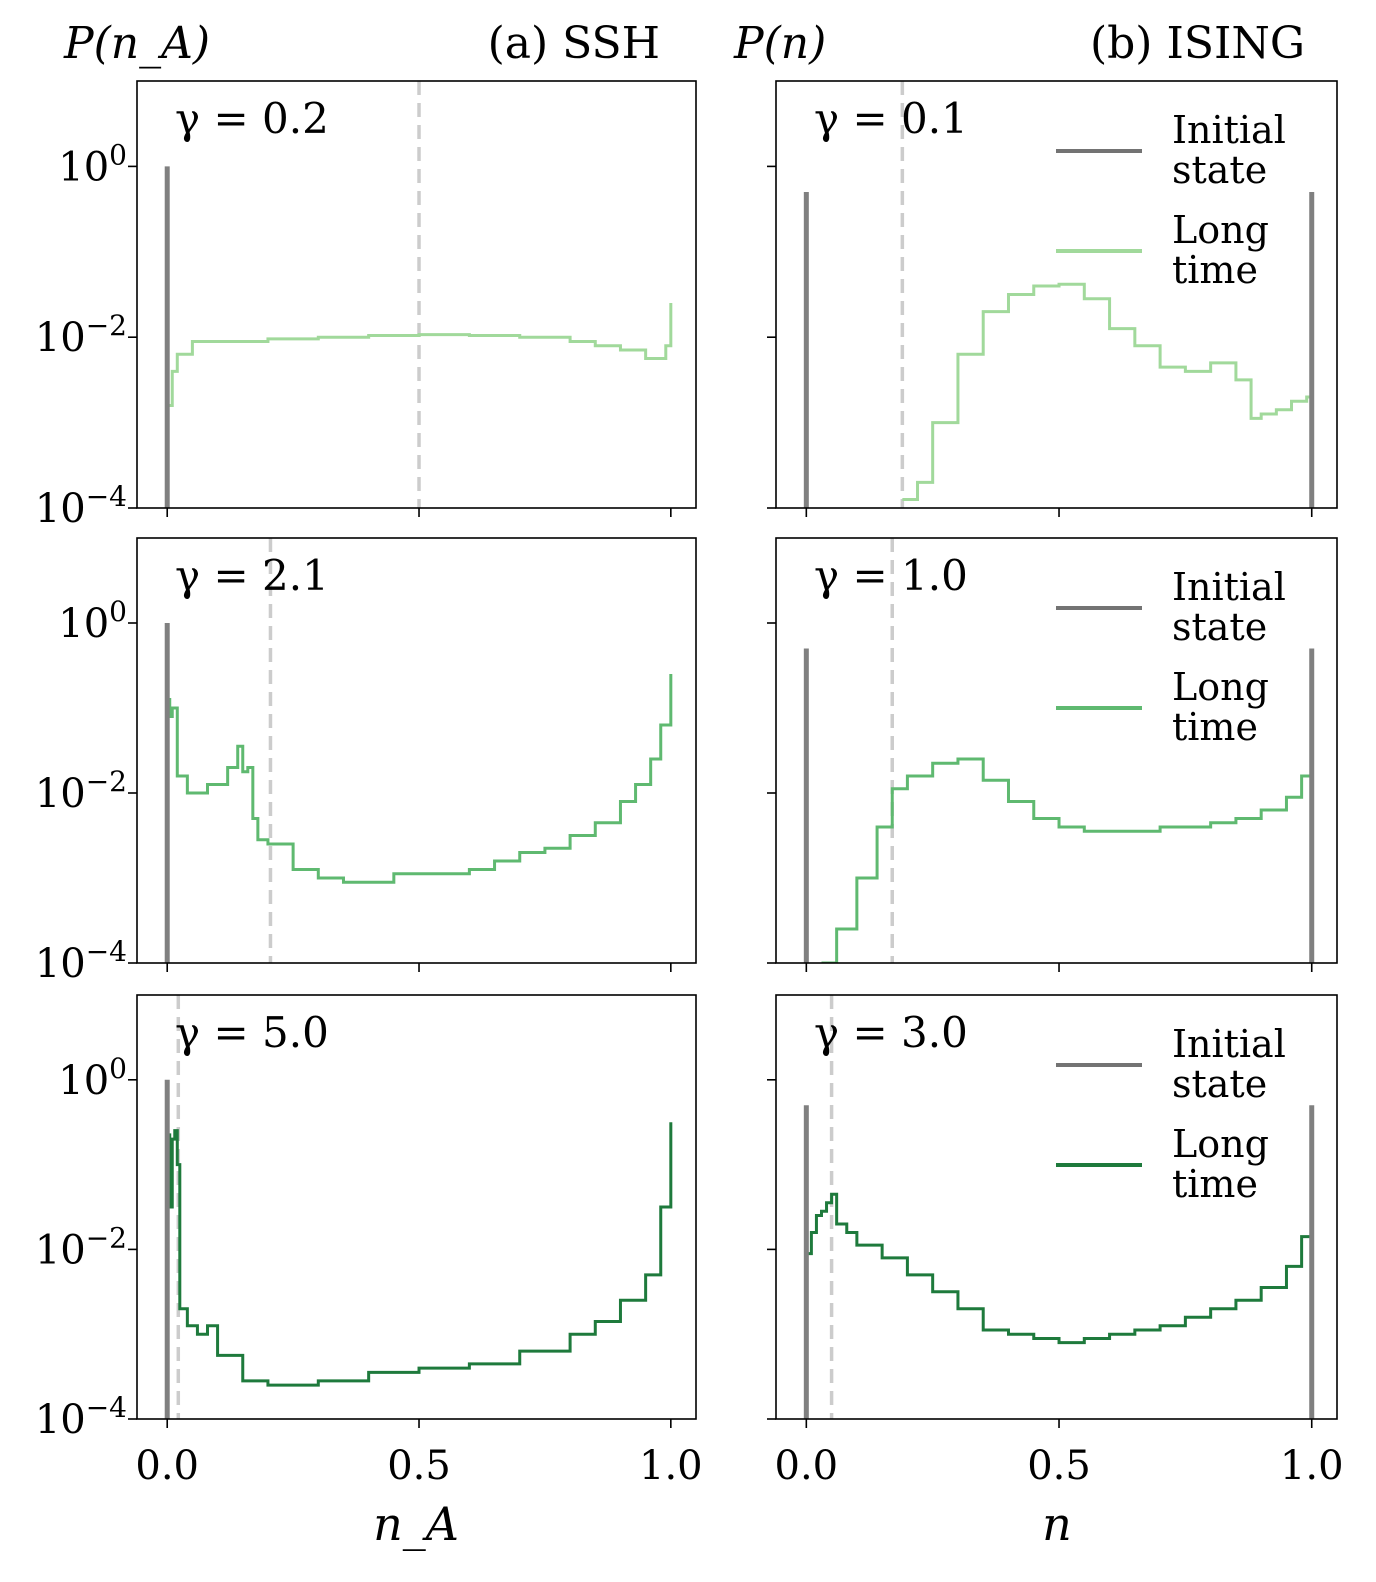 Image resolution: width=1376 pixels, height=1582 pixels. What do you see at coordinates (779, 43) in the screenshot?
I see `right-ylabel: P(n)` at bounding box center [779, 43].